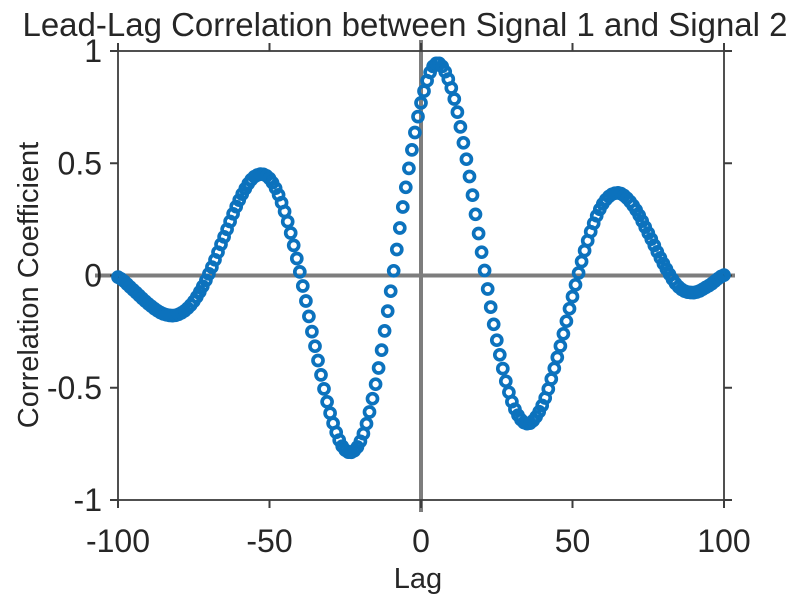 This screenshot has height=600, width=800. I want to click on x-tick-label: 50, so click(573, 541).